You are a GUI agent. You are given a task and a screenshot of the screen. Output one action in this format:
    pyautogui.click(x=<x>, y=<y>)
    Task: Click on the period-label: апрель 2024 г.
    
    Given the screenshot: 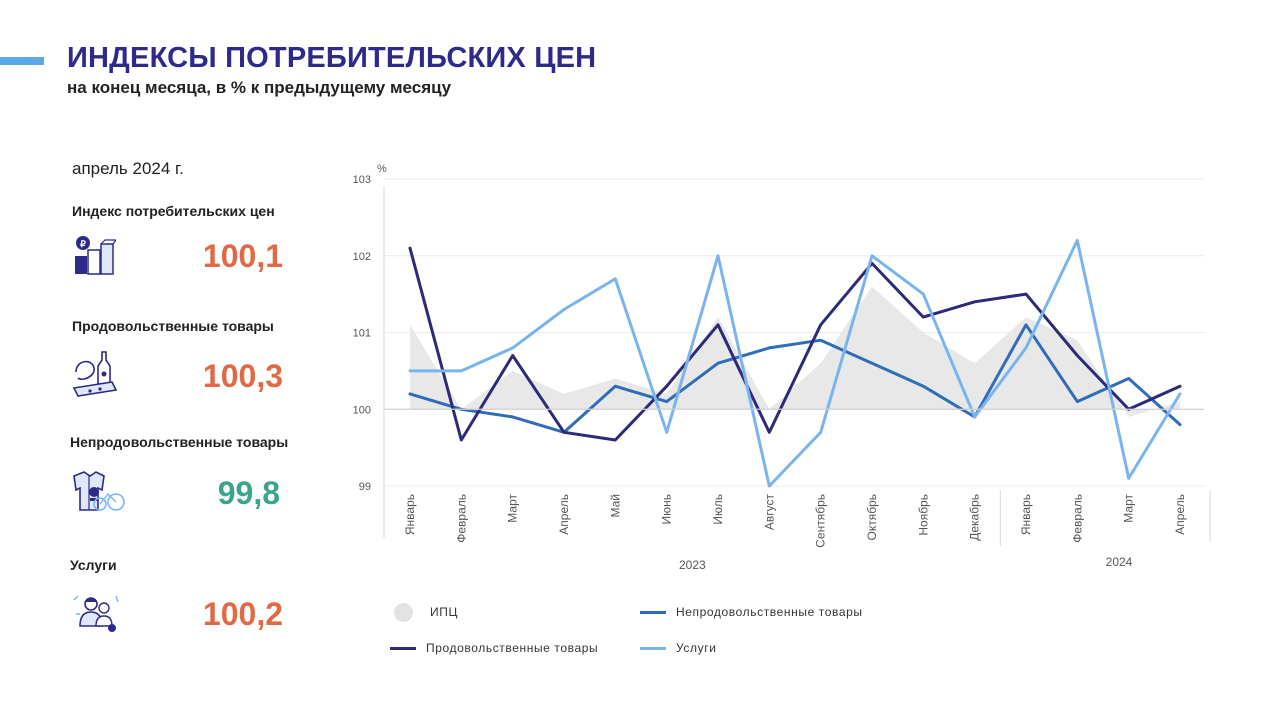 What is the action you would take?
    pyautogui.click(x=128, y=168)
    